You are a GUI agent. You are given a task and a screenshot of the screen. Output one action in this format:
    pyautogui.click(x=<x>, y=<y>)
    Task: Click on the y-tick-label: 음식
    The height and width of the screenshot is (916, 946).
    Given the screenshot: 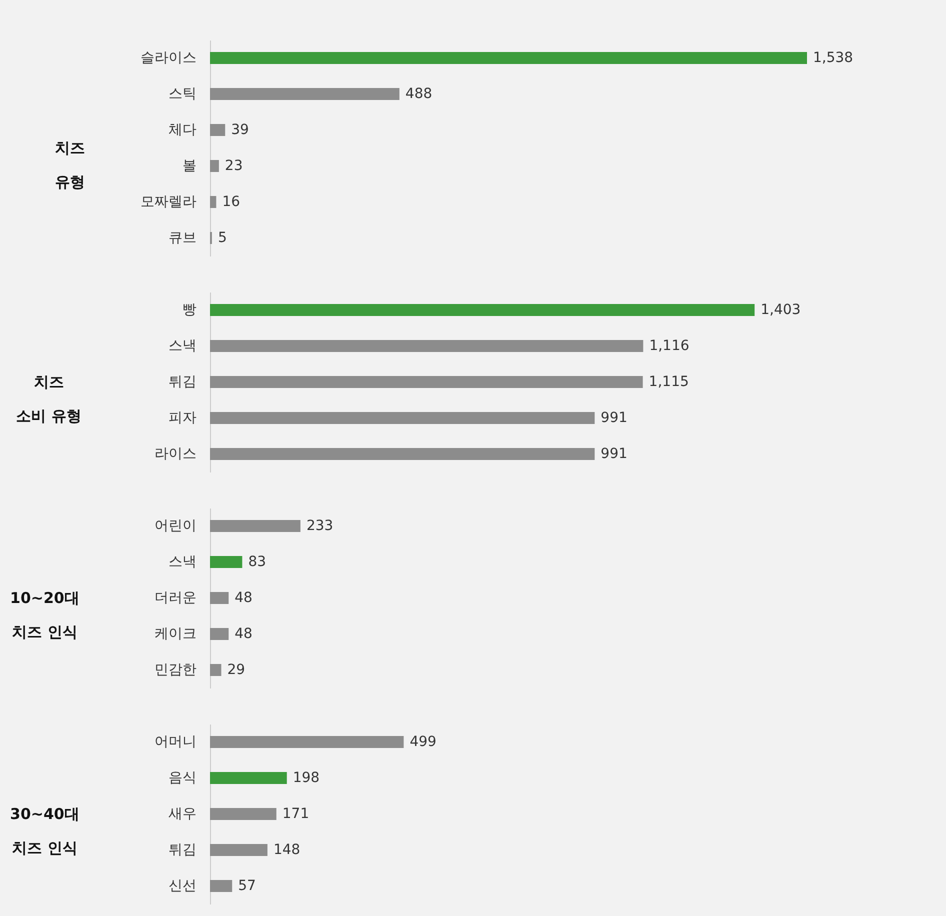 What is the action you would take?
    pyautogui.click(x=182, y=778)
    